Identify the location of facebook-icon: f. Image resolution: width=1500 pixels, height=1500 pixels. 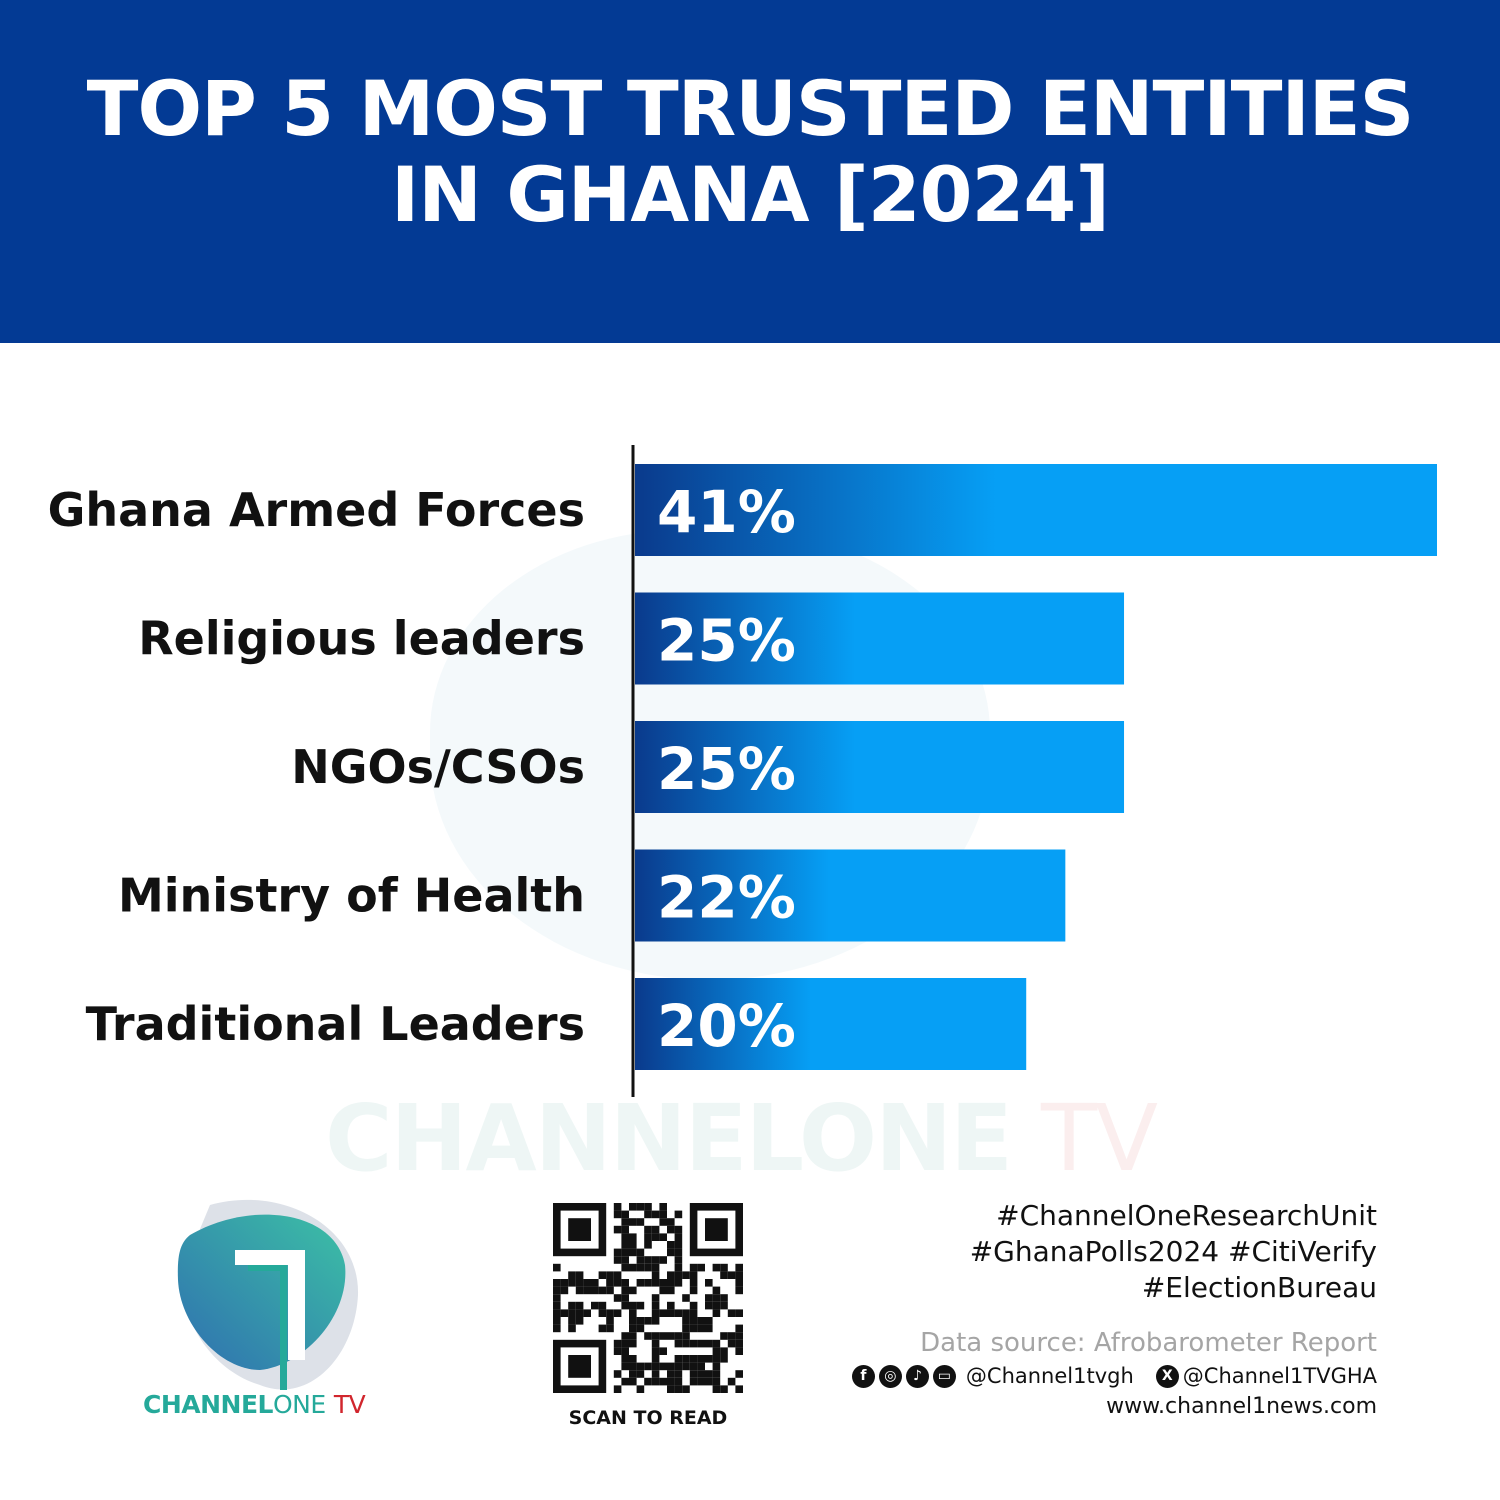
(863, 1376).